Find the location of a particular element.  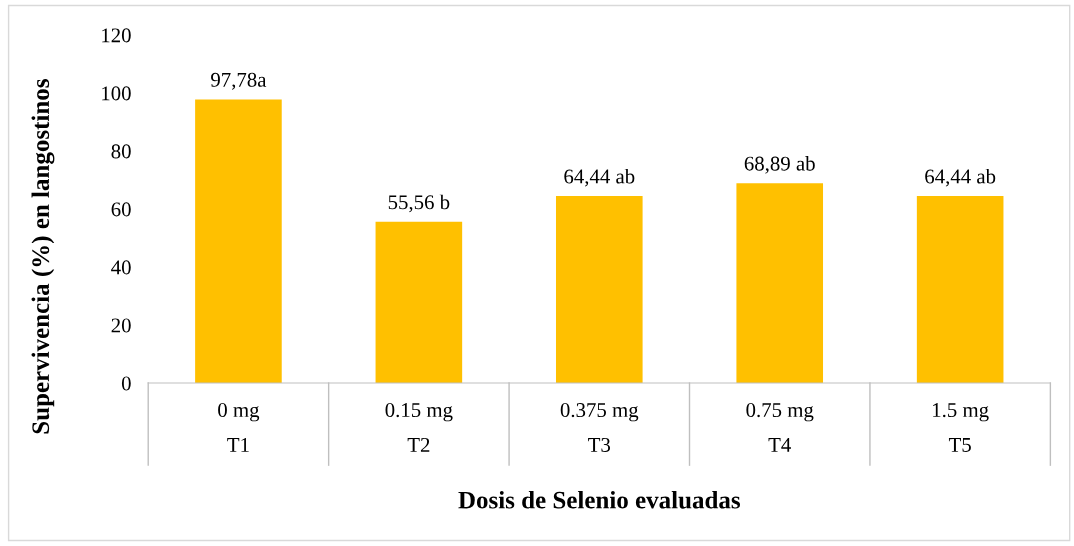

data-label: 55,56 b is located at coordinates (419, 203).